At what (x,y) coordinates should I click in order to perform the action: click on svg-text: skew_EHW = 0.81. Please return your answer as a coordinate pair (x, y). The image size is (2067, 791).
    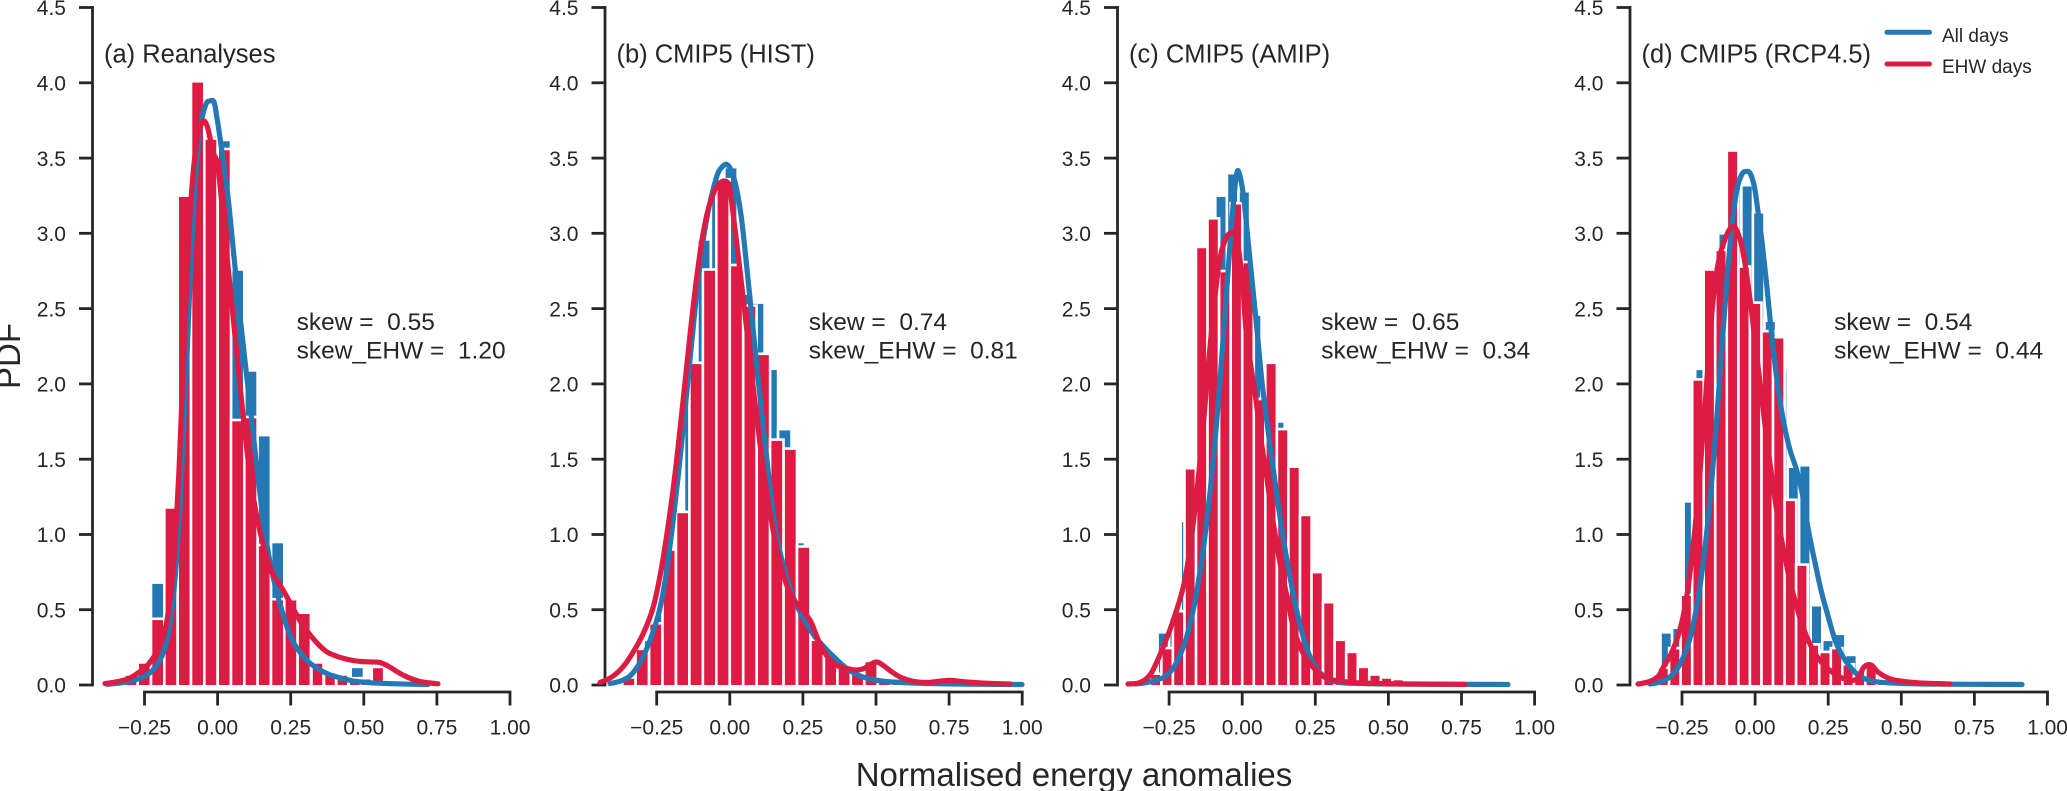
    Looking at the image, I should click on (913, 351).